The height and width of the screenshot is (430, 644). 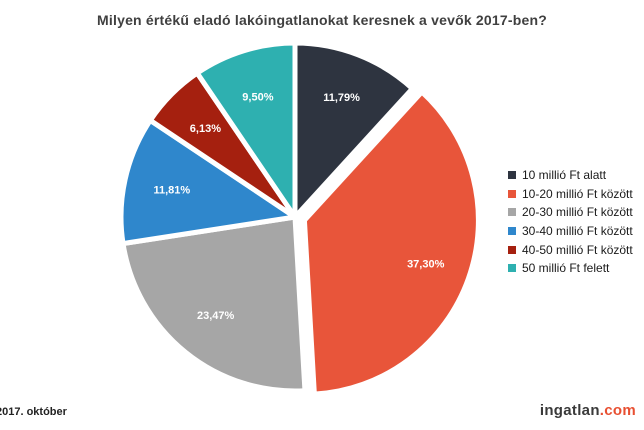 I want to click on legend-label: 30-40 millió Ft között, so click(x=577, y=231).